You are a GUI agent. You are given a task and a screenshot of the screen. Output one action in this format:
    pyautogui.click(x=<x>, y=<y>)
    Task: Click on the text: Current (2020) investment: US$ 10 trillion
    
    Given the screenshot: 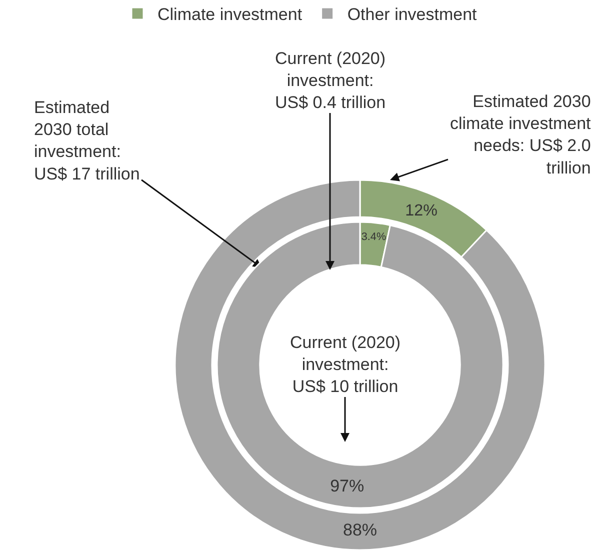 What is the action you would take?
    pyautogui.click(x=345, y=364)
    